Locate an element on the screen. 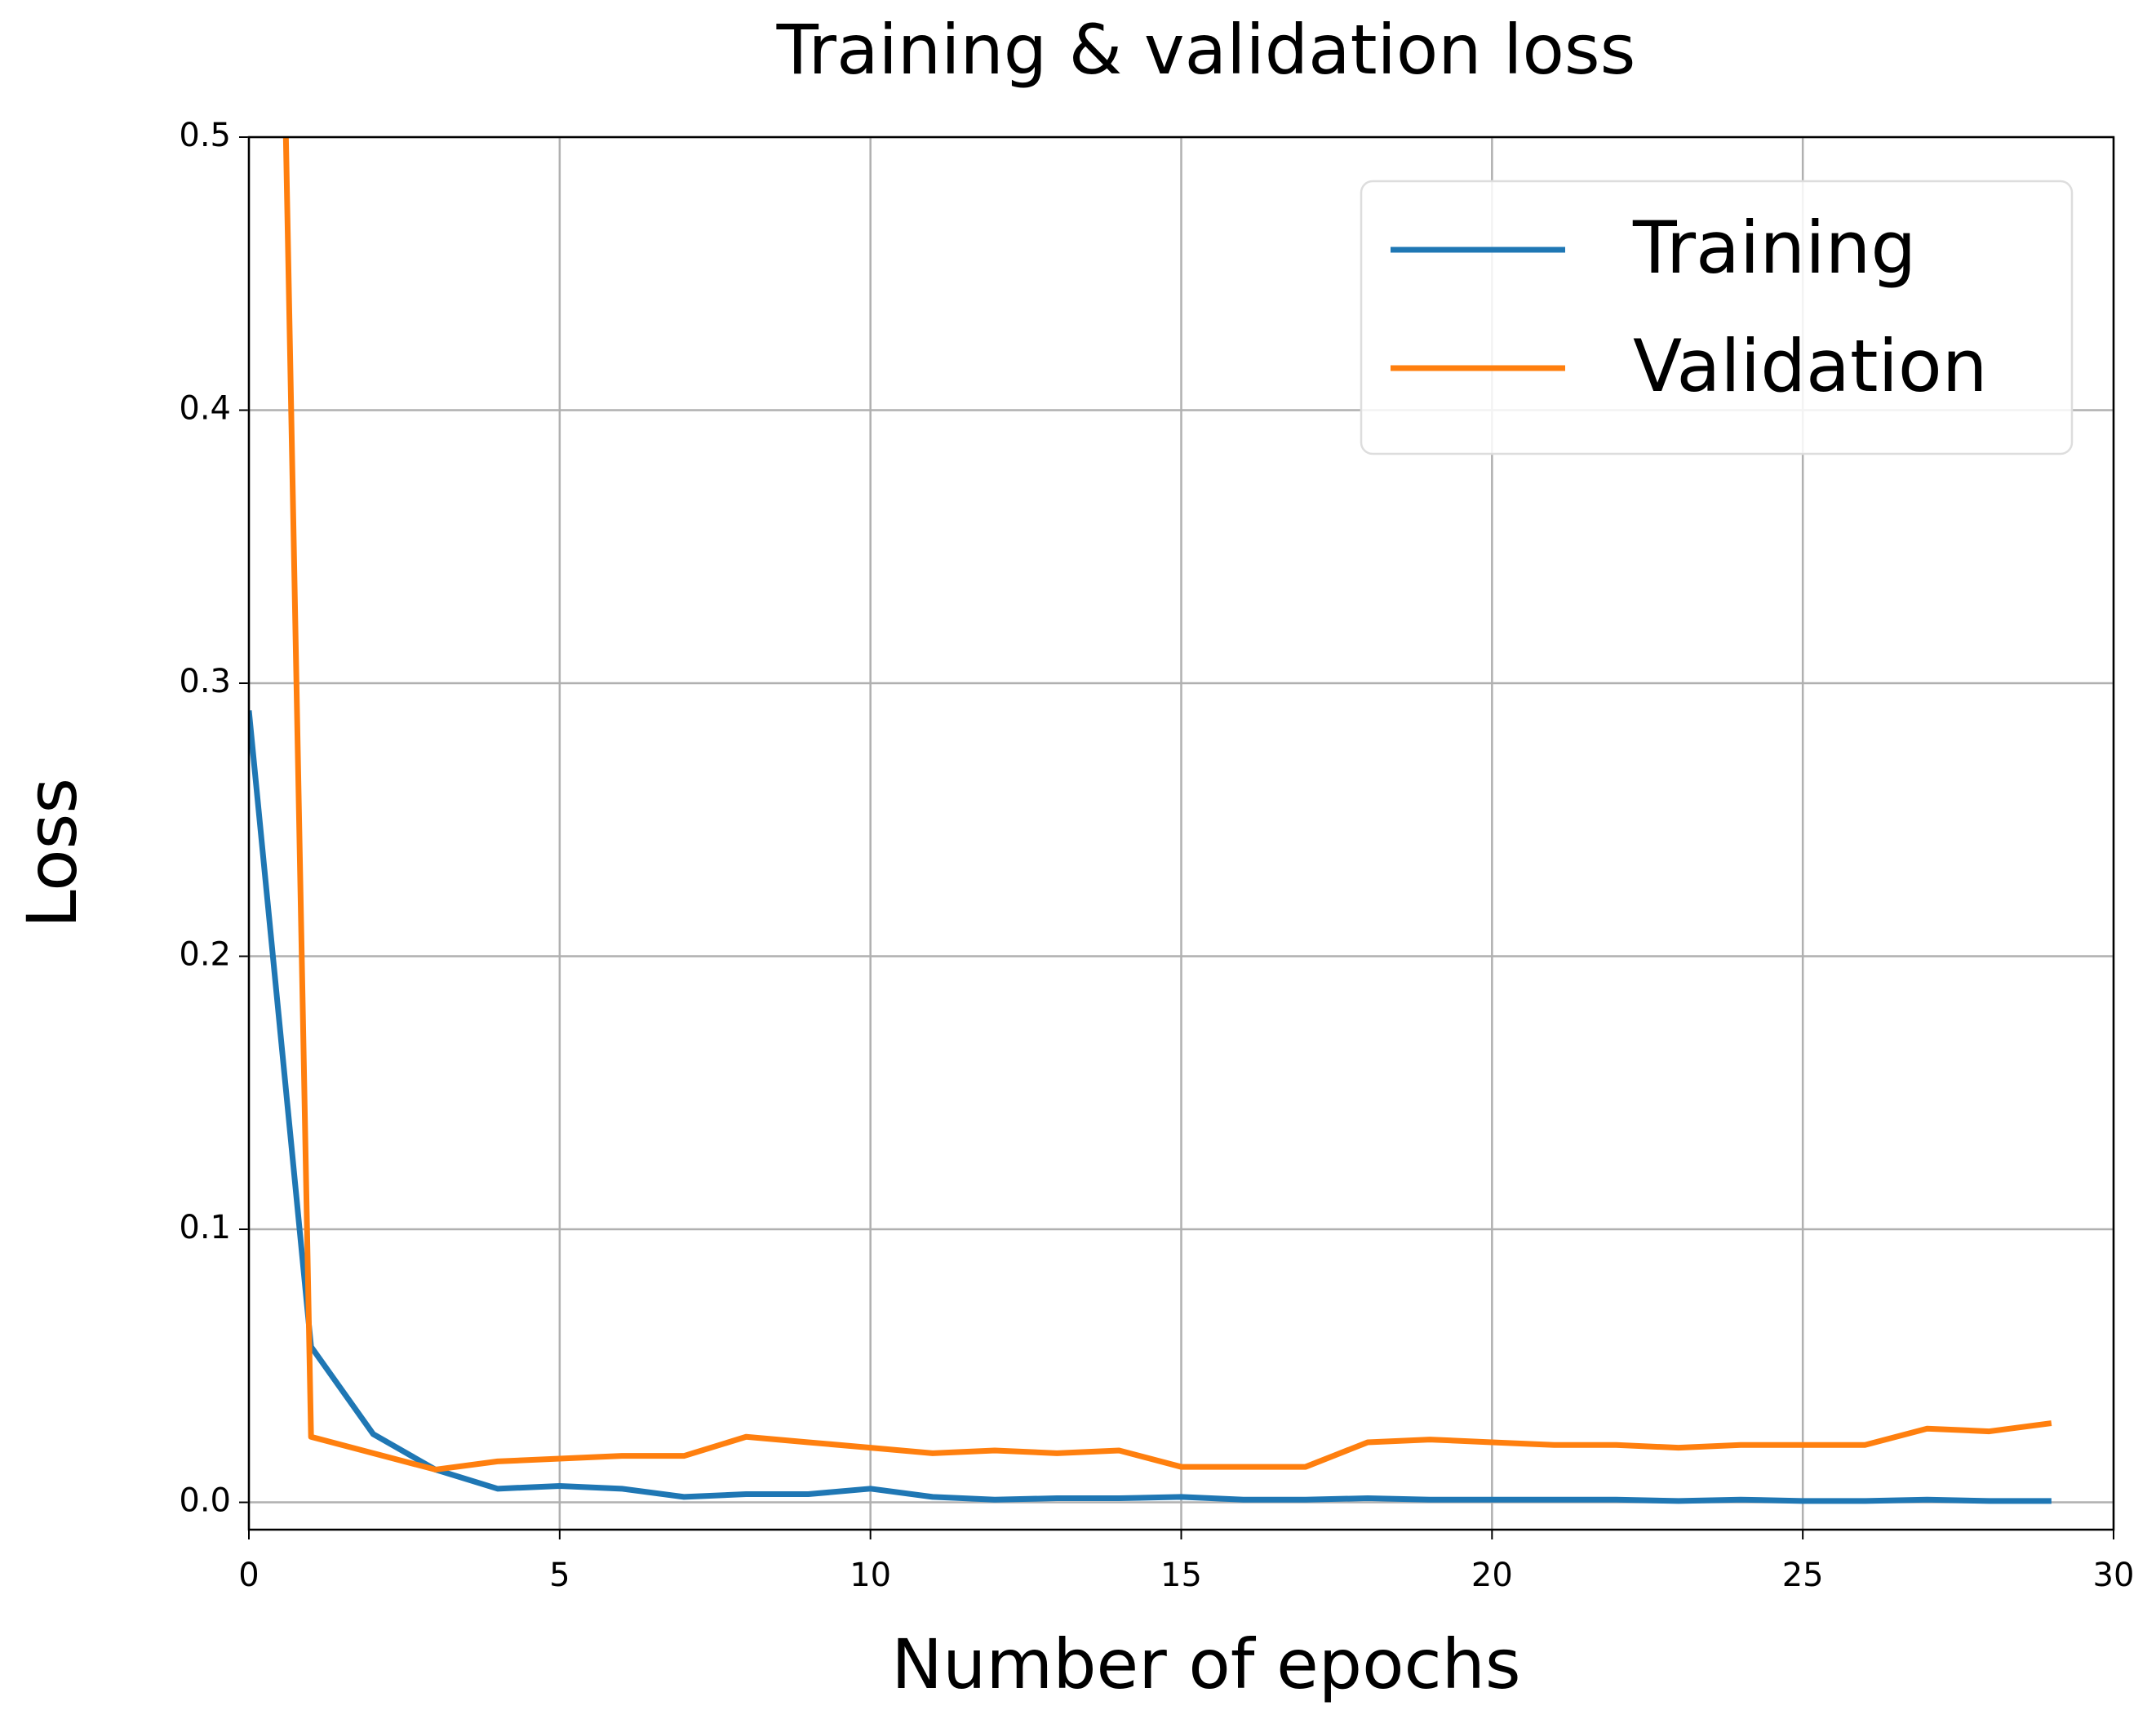  legend: Training Validation is located at coordinates (1717, 317).